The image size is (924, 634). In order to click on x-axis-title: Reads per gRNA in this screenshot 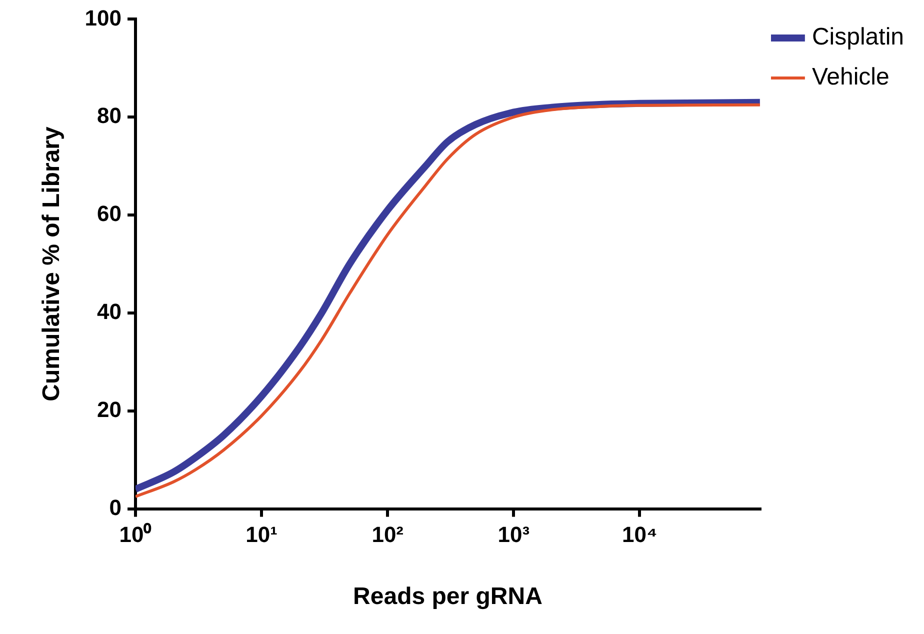, I will do `click(447, 596)`.